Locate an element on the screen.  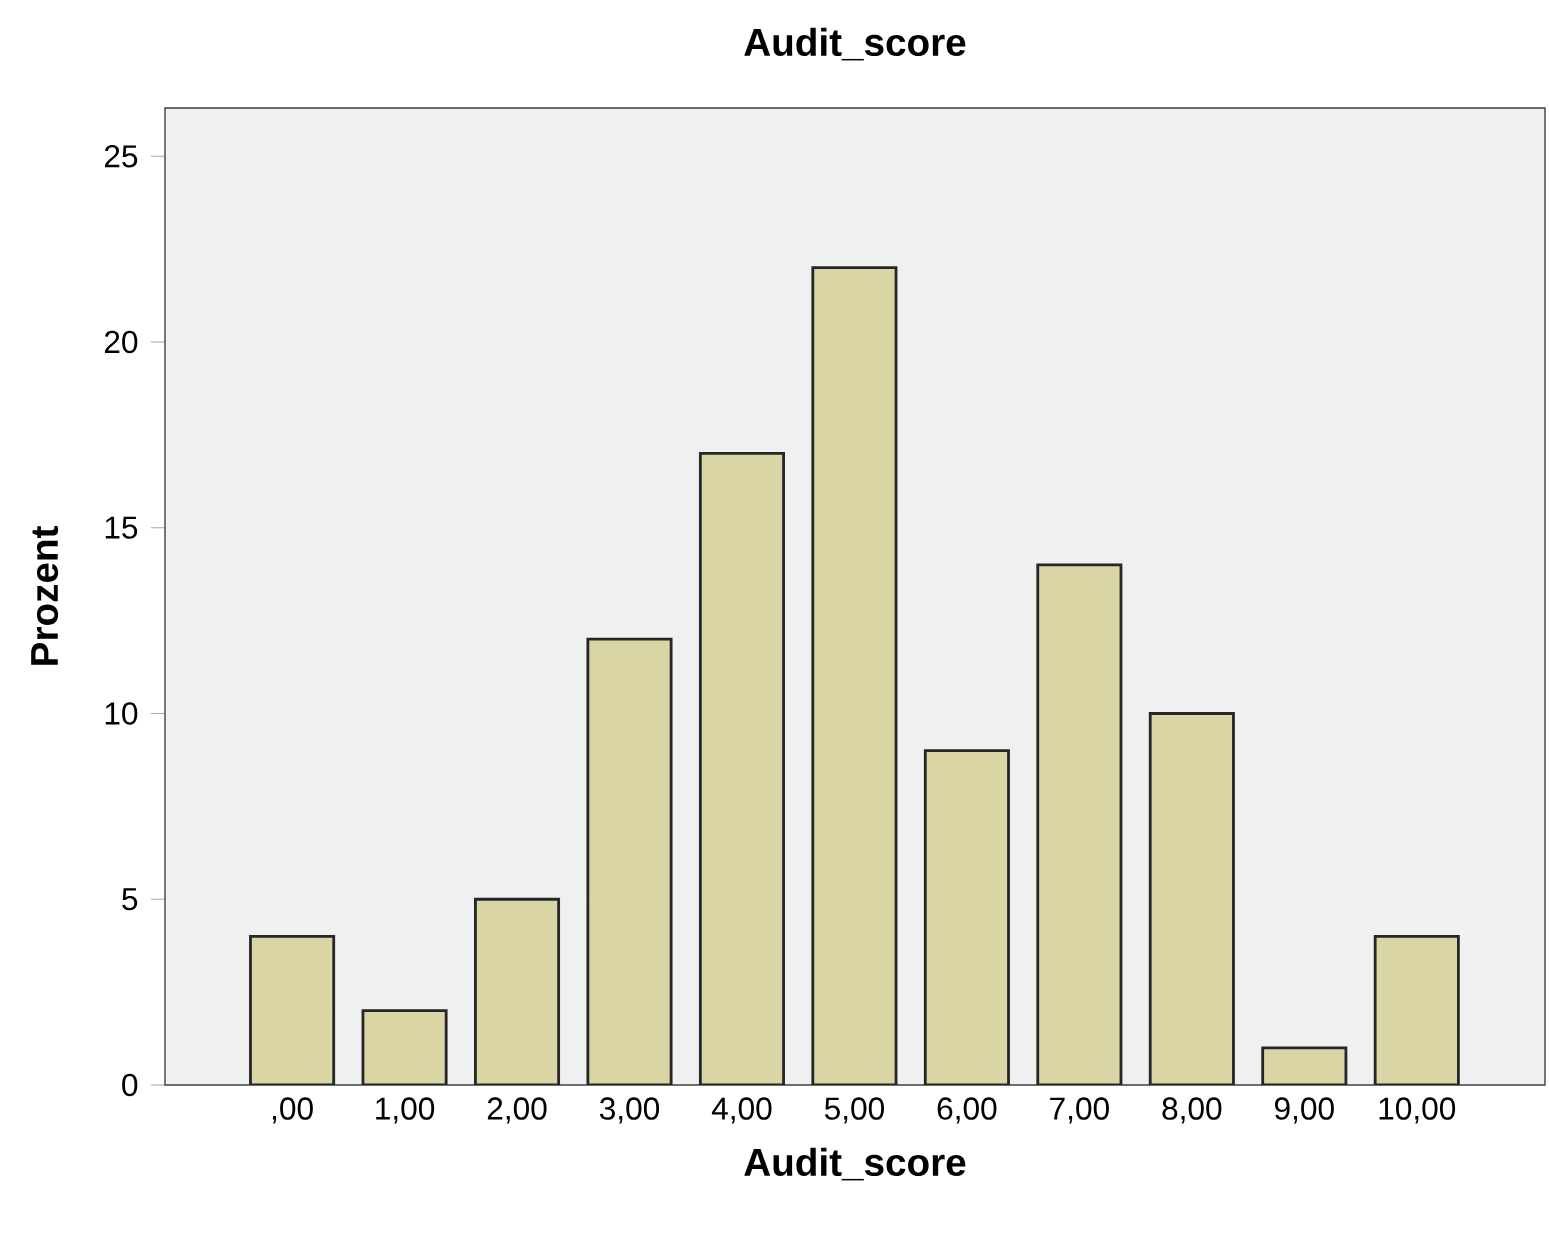
chart-title: Audit_score is located at coordinates (855, 44).